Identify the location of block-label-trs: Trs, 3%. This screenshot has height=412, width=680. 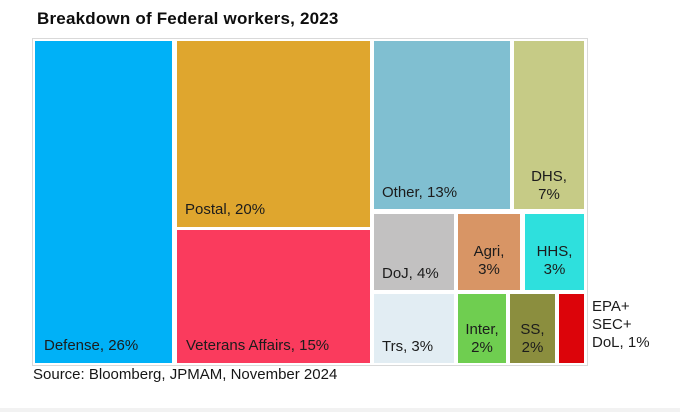
(408, 346).